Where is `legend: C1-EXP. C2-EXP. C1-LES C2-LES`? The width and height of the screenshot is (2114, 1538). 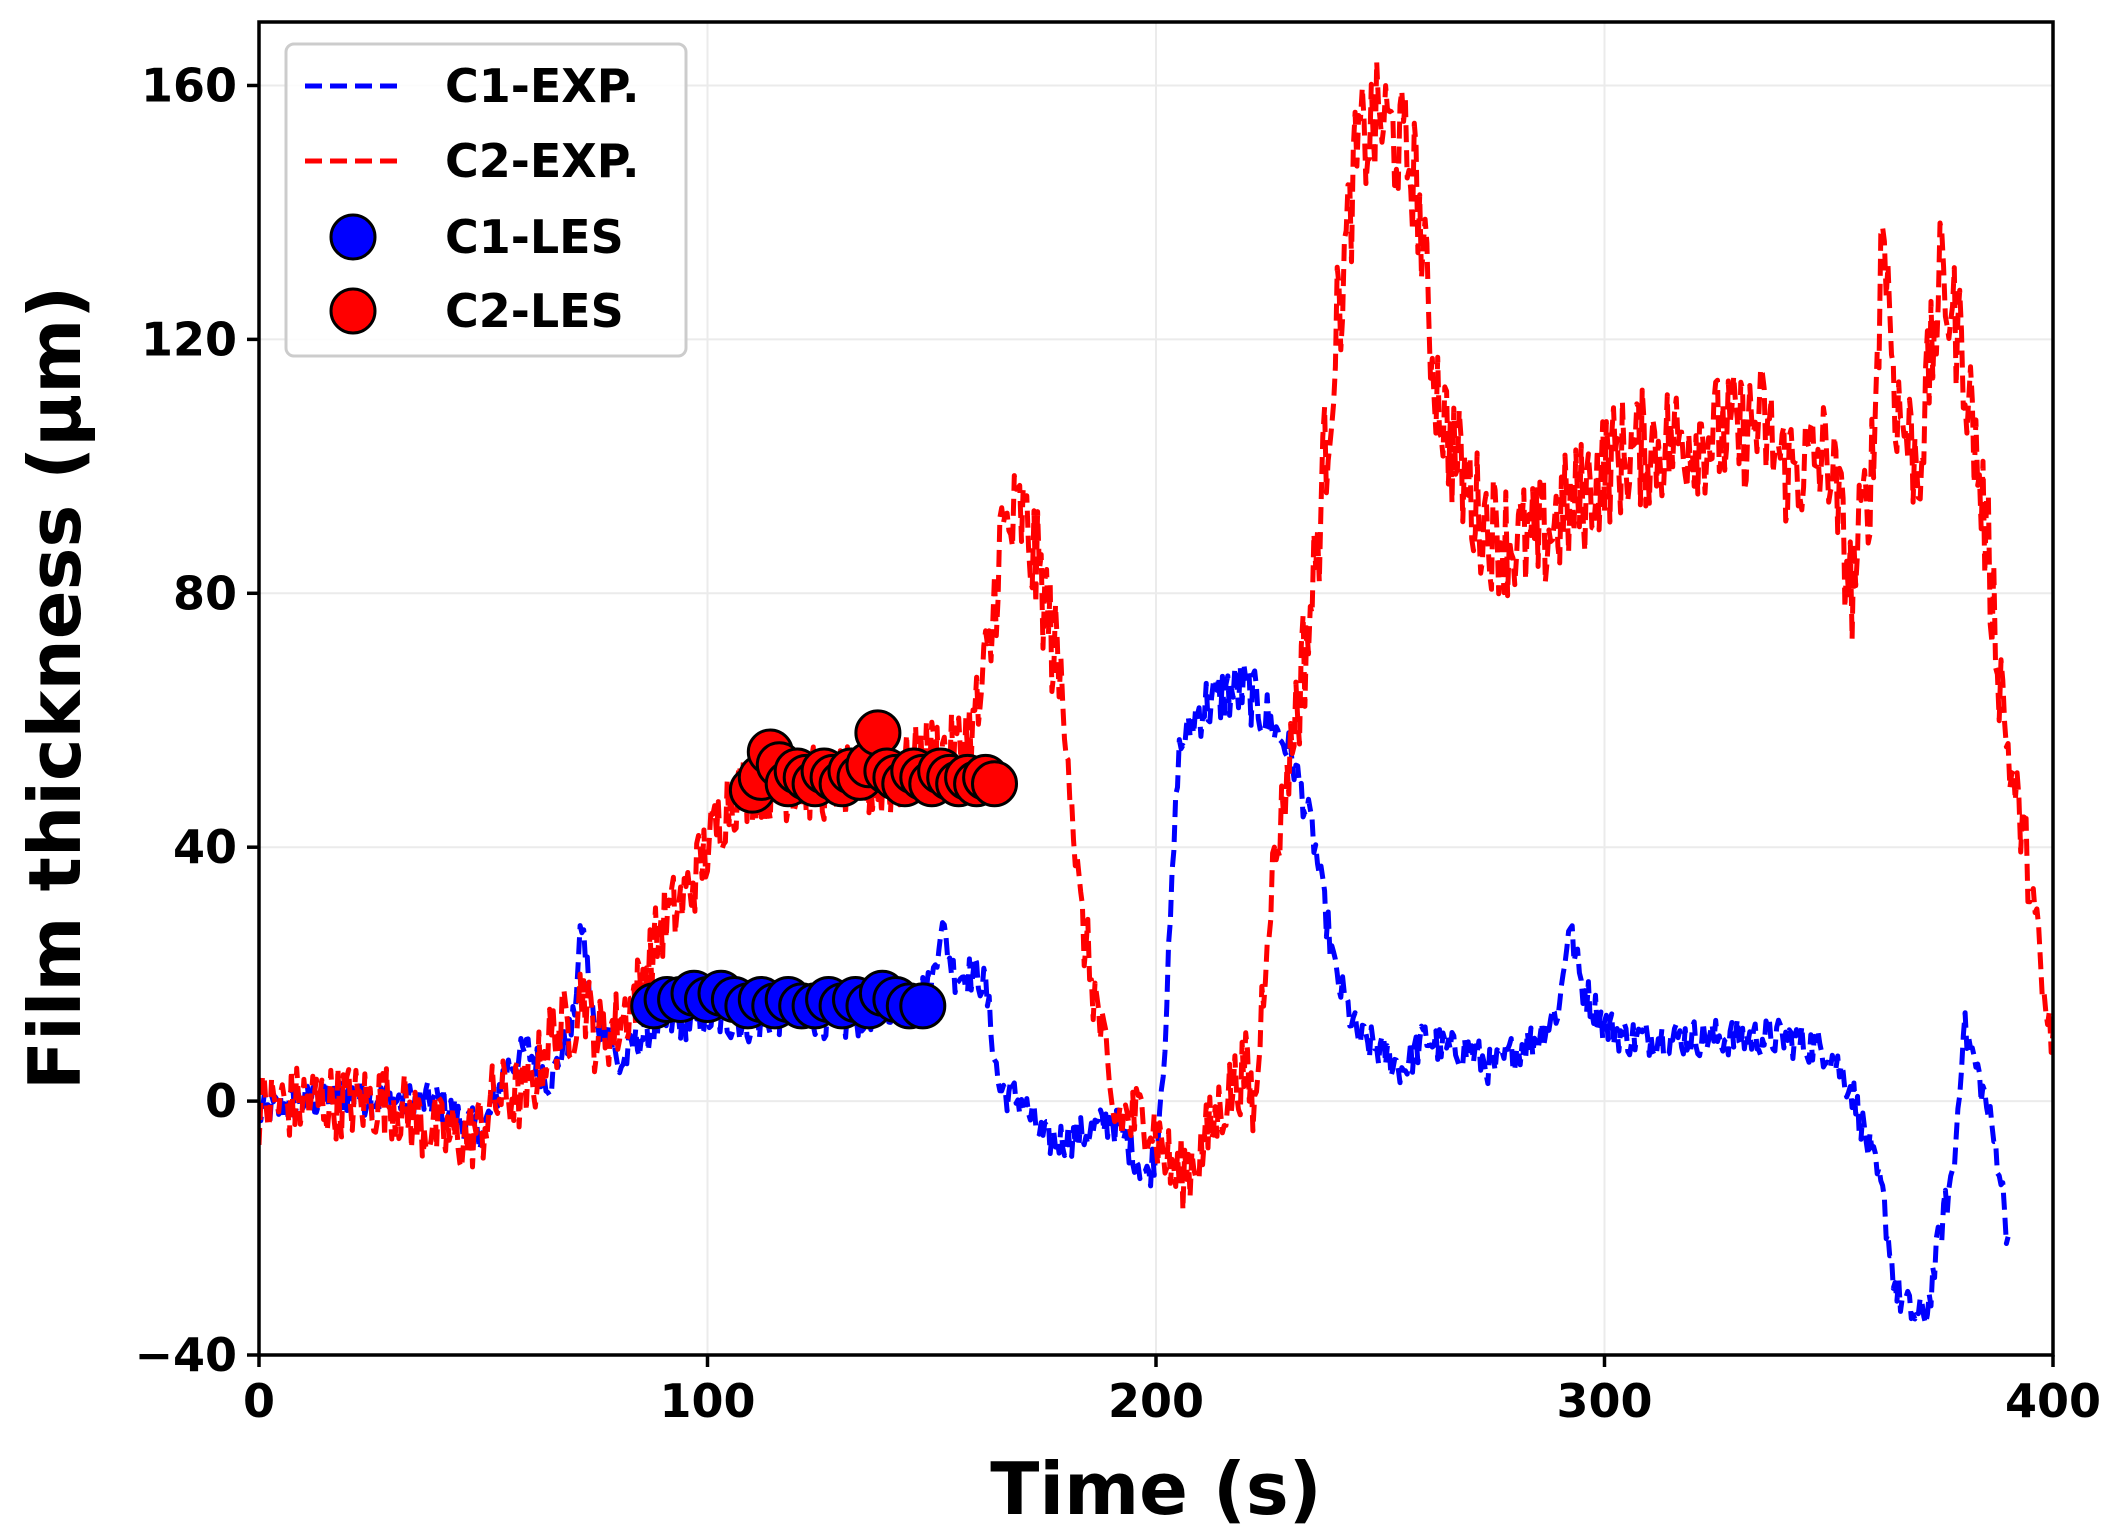
legend: C1-EXP. C2-EXP. C1-LES C2-LES is located at coordinates (486, 200).